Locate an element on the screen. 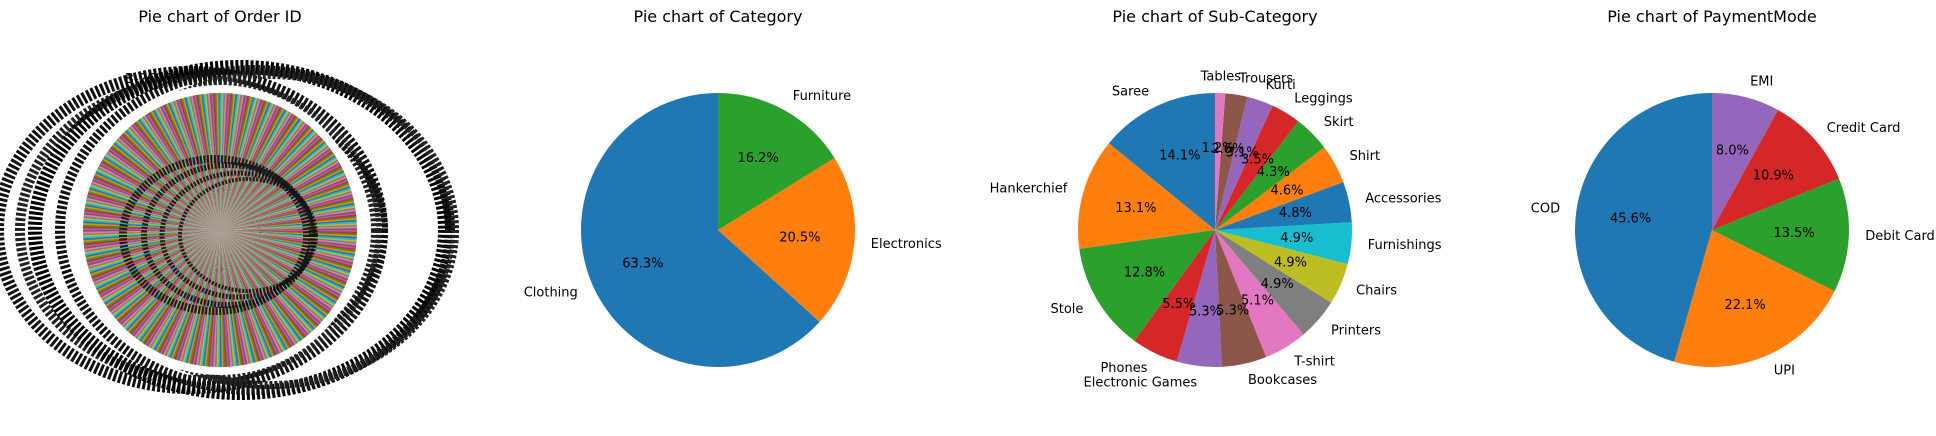 The image size is (1936, 436). slice-label: Accessories is located at coordinates (1403, 198).